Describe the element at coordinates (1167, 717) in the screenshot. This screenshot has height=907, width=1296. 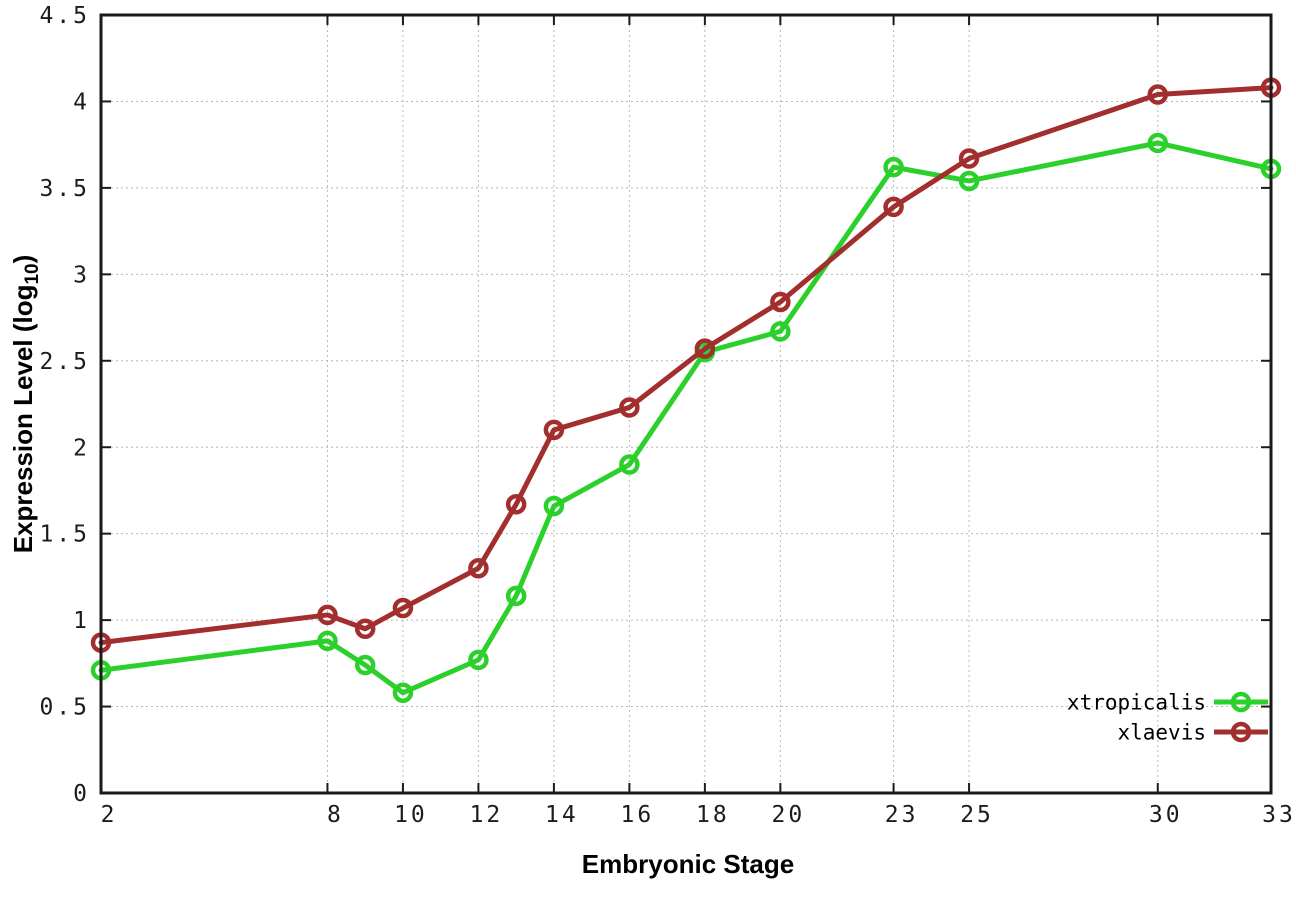
I see `legend: xtropicalis xlaevis` at that location.